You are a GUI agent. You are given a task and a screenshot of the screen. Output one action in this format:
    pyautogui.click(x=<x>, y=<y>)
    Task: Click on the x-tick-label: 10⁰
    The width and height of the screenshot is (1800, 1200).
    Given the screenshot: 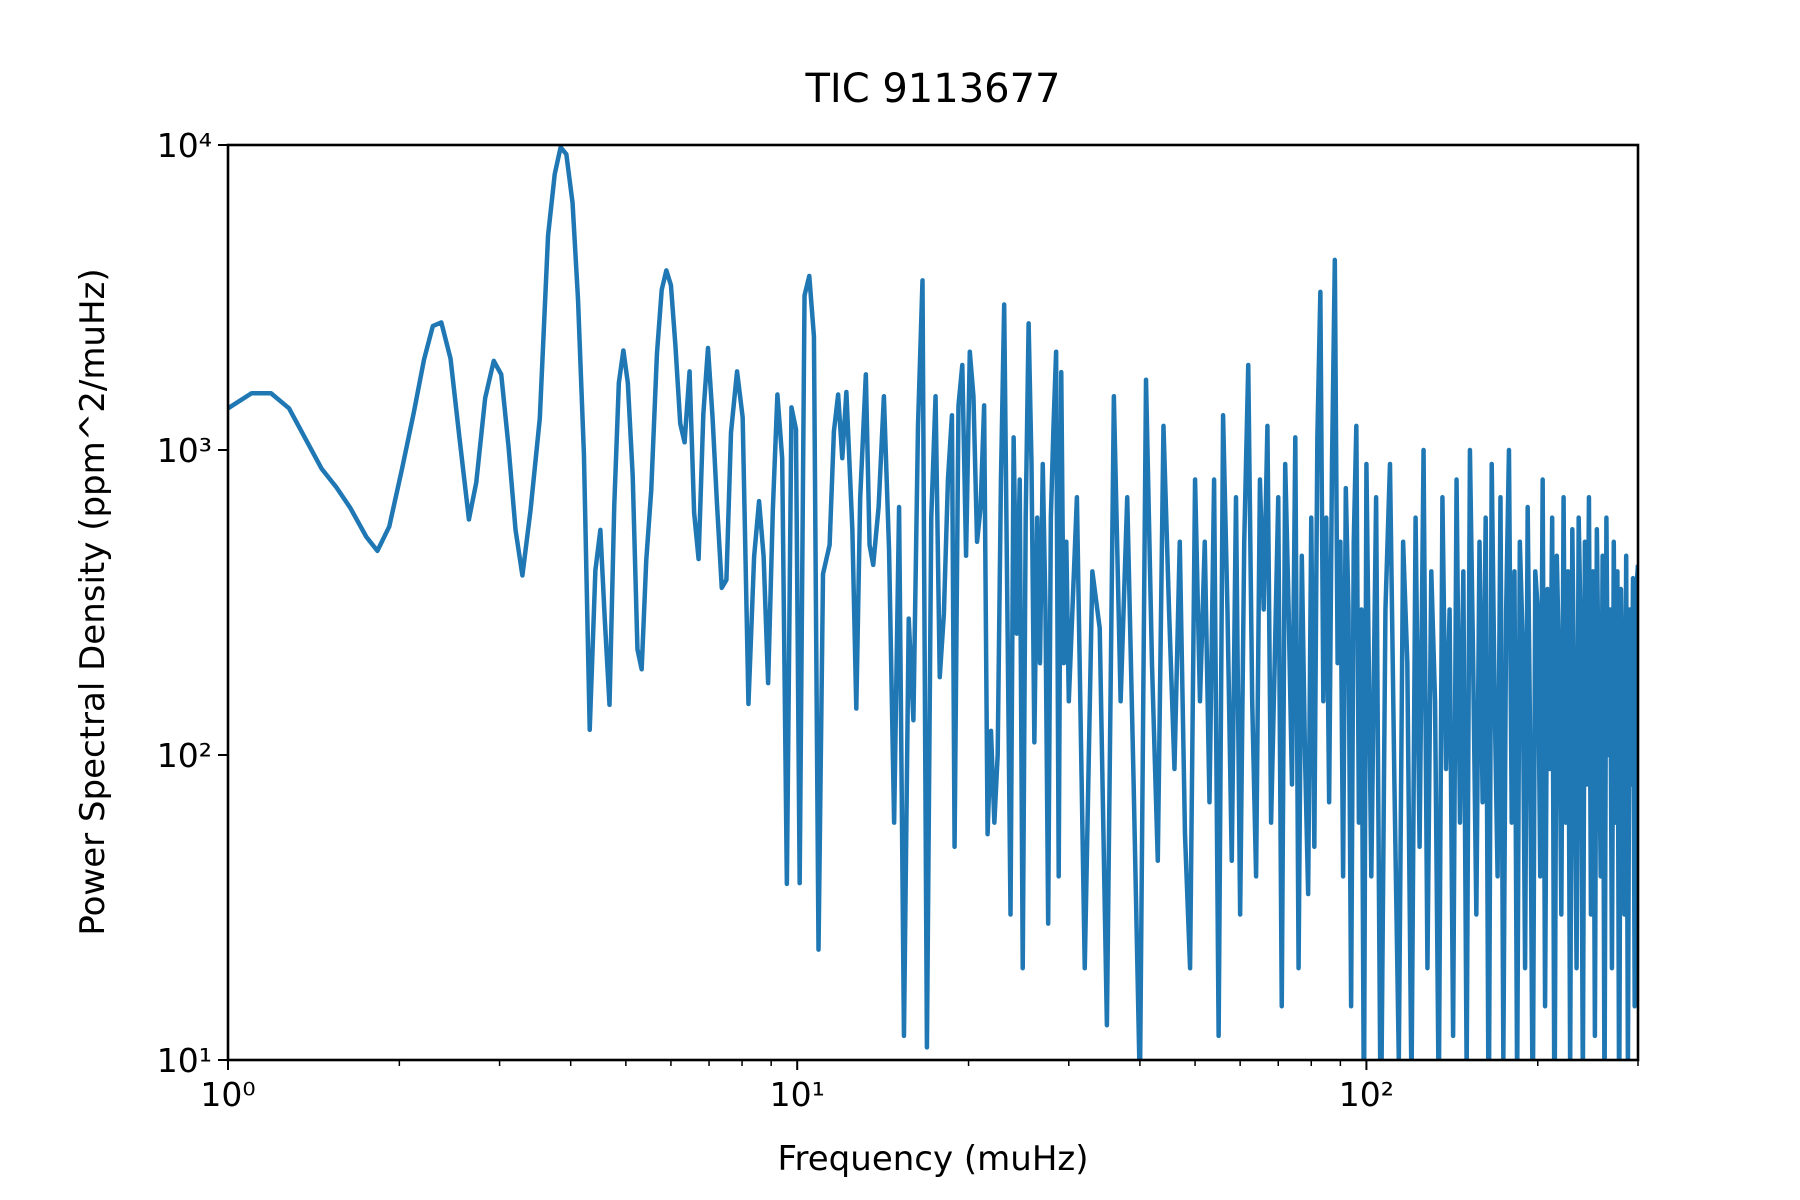 What is the action you would take?
    pyautogui.click(x=227, y=1094)
    